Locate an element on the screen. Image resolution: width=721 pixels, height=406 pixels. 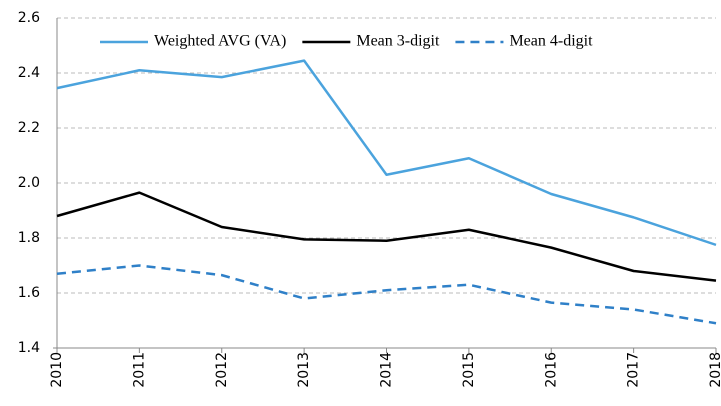
y-tick-label: 1.8 is located at coordinates (29, 238).